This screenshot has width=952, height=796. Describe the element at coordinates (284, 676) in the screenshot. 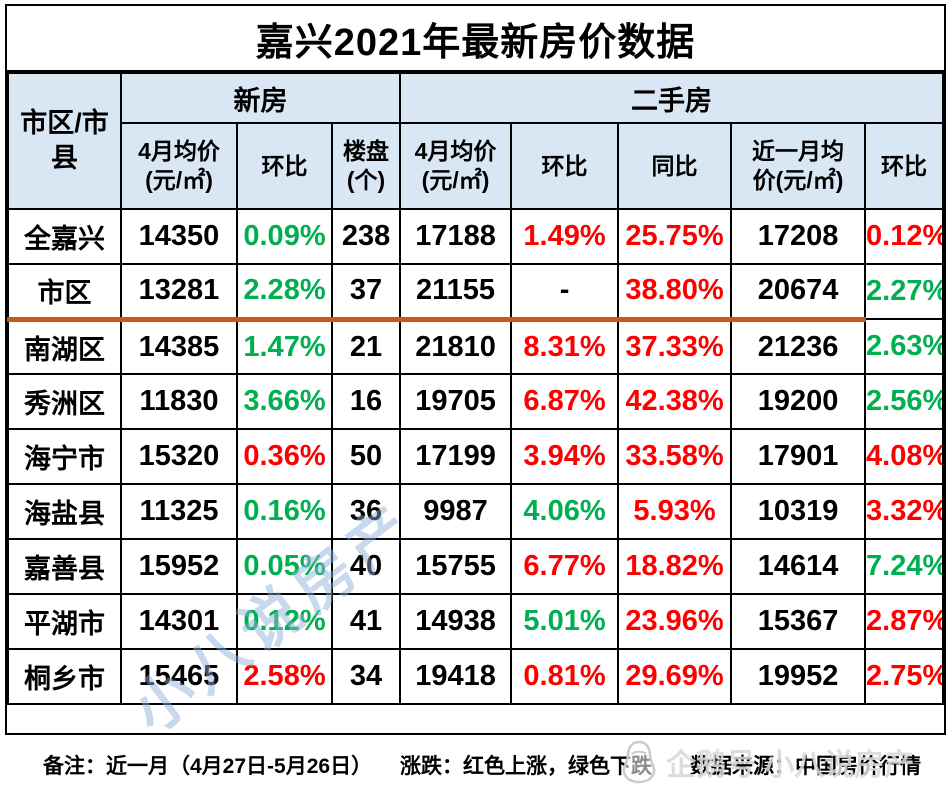

I see `data-cell: 2.58%` at that location.